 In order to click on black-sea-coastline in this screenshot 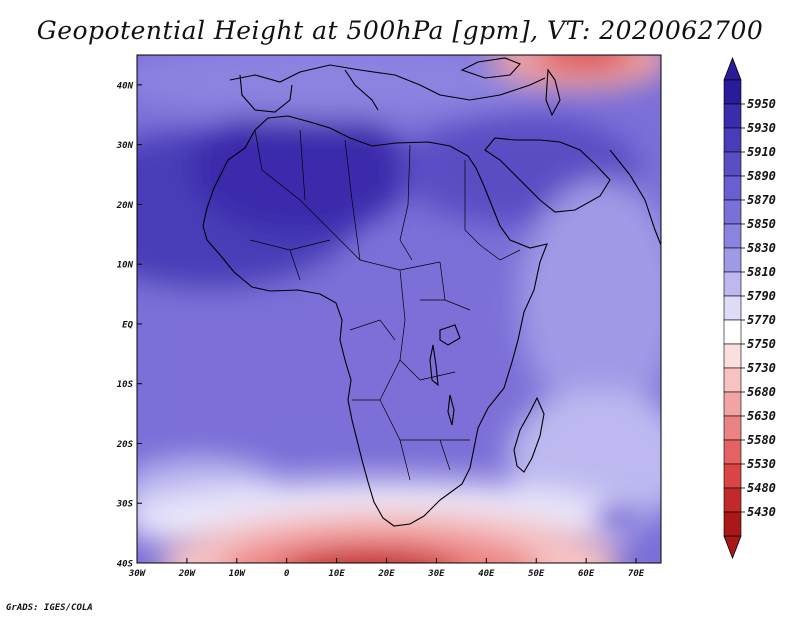, I will do `click(490, 68)`.